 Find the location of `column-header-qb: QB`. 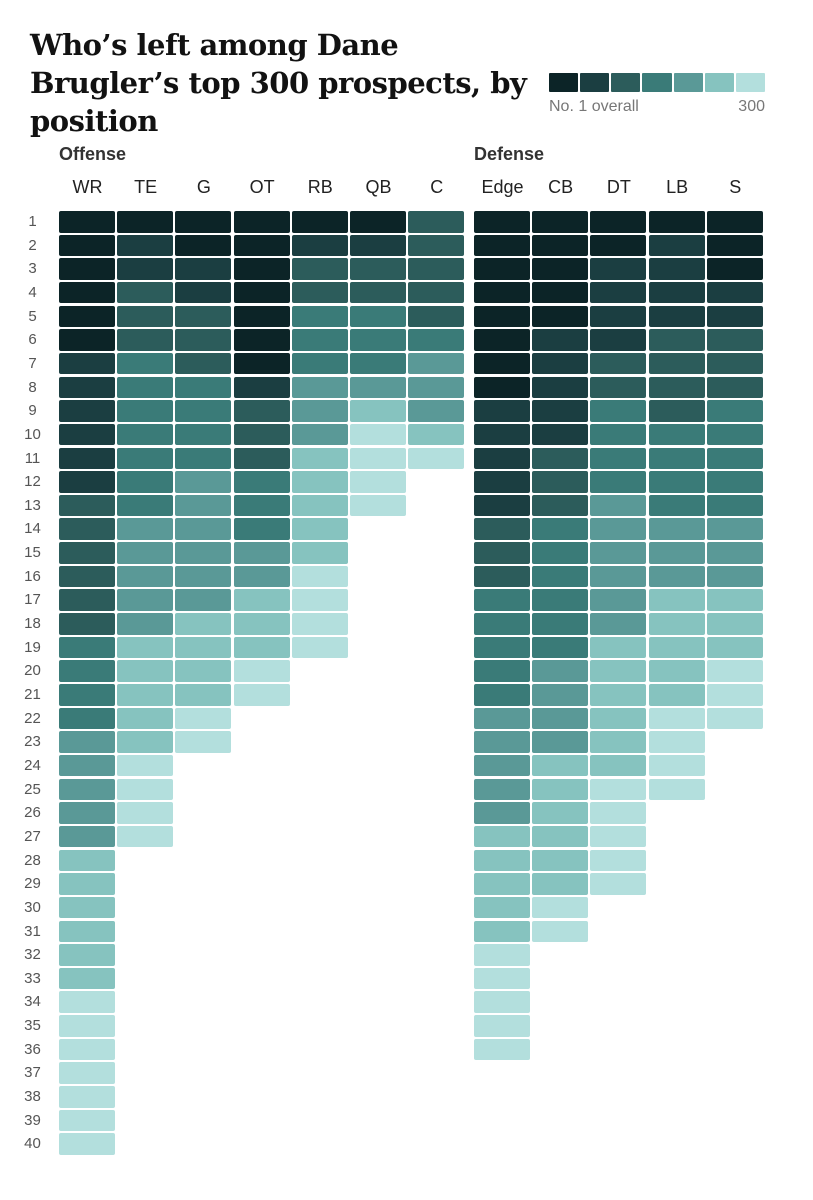

column-header-qb: QB is located at coordinates (378, 187).